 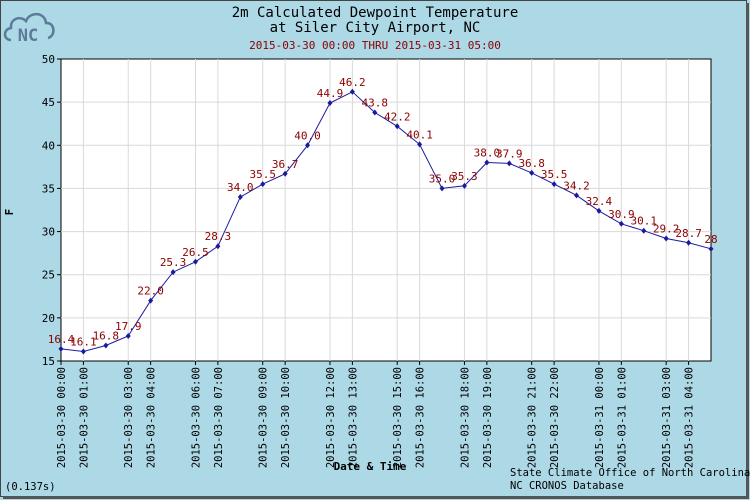 I want to click on nc-logo: NC, so click(x=29, y=29).